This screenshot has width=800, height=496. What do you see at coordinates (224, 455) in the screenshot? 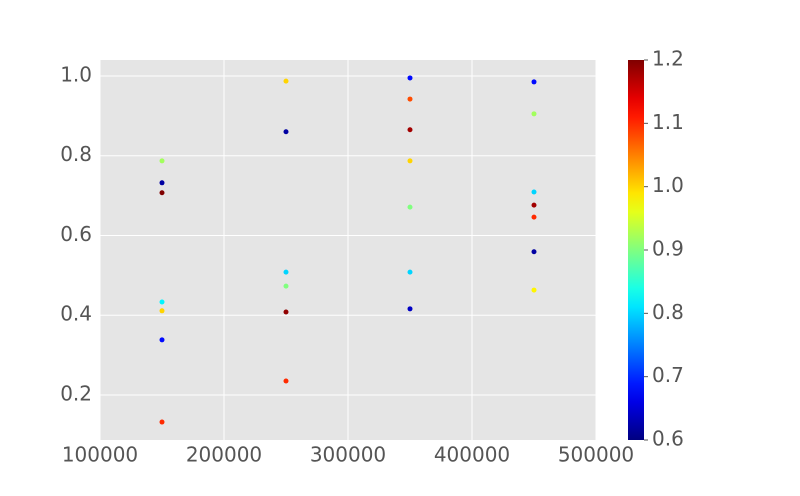
I see `x-tick-label: 200000` at bounding box center [224, 455].